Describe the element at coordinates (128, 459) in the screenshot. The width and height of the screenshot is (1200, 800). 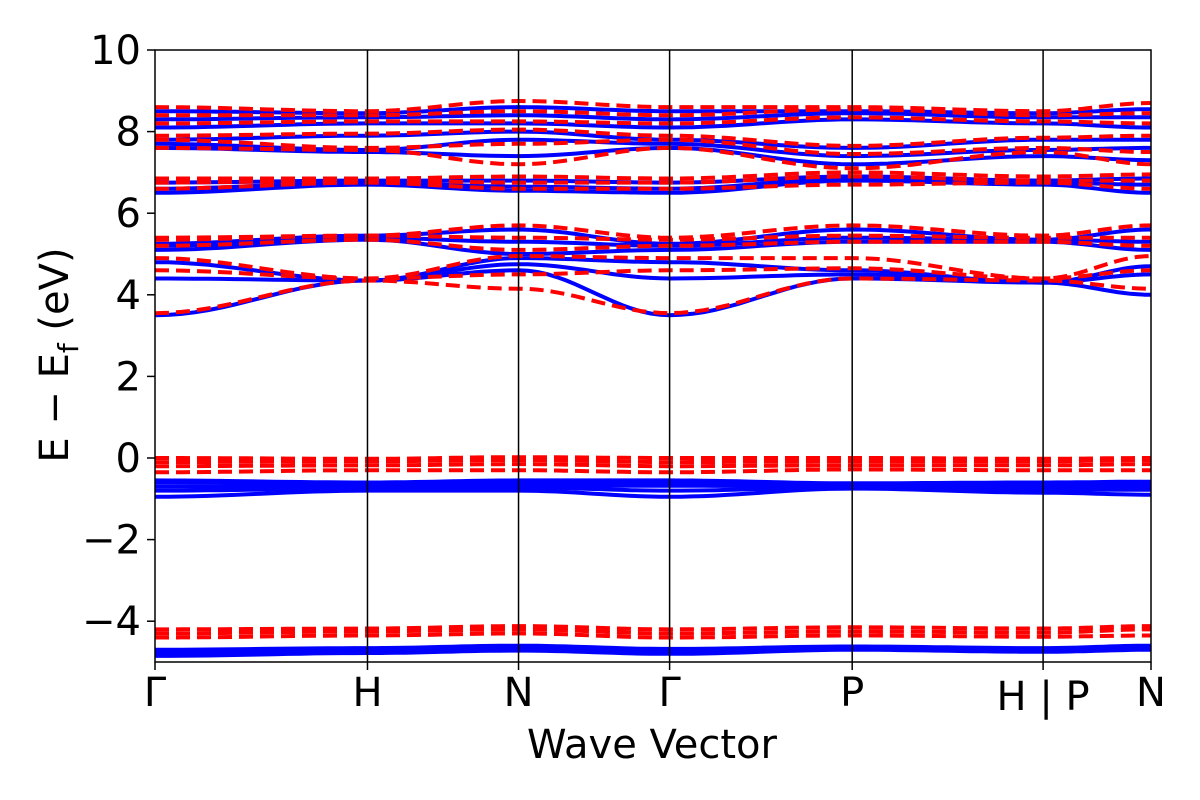
I see `y-tick-label-2: 0` at that location.